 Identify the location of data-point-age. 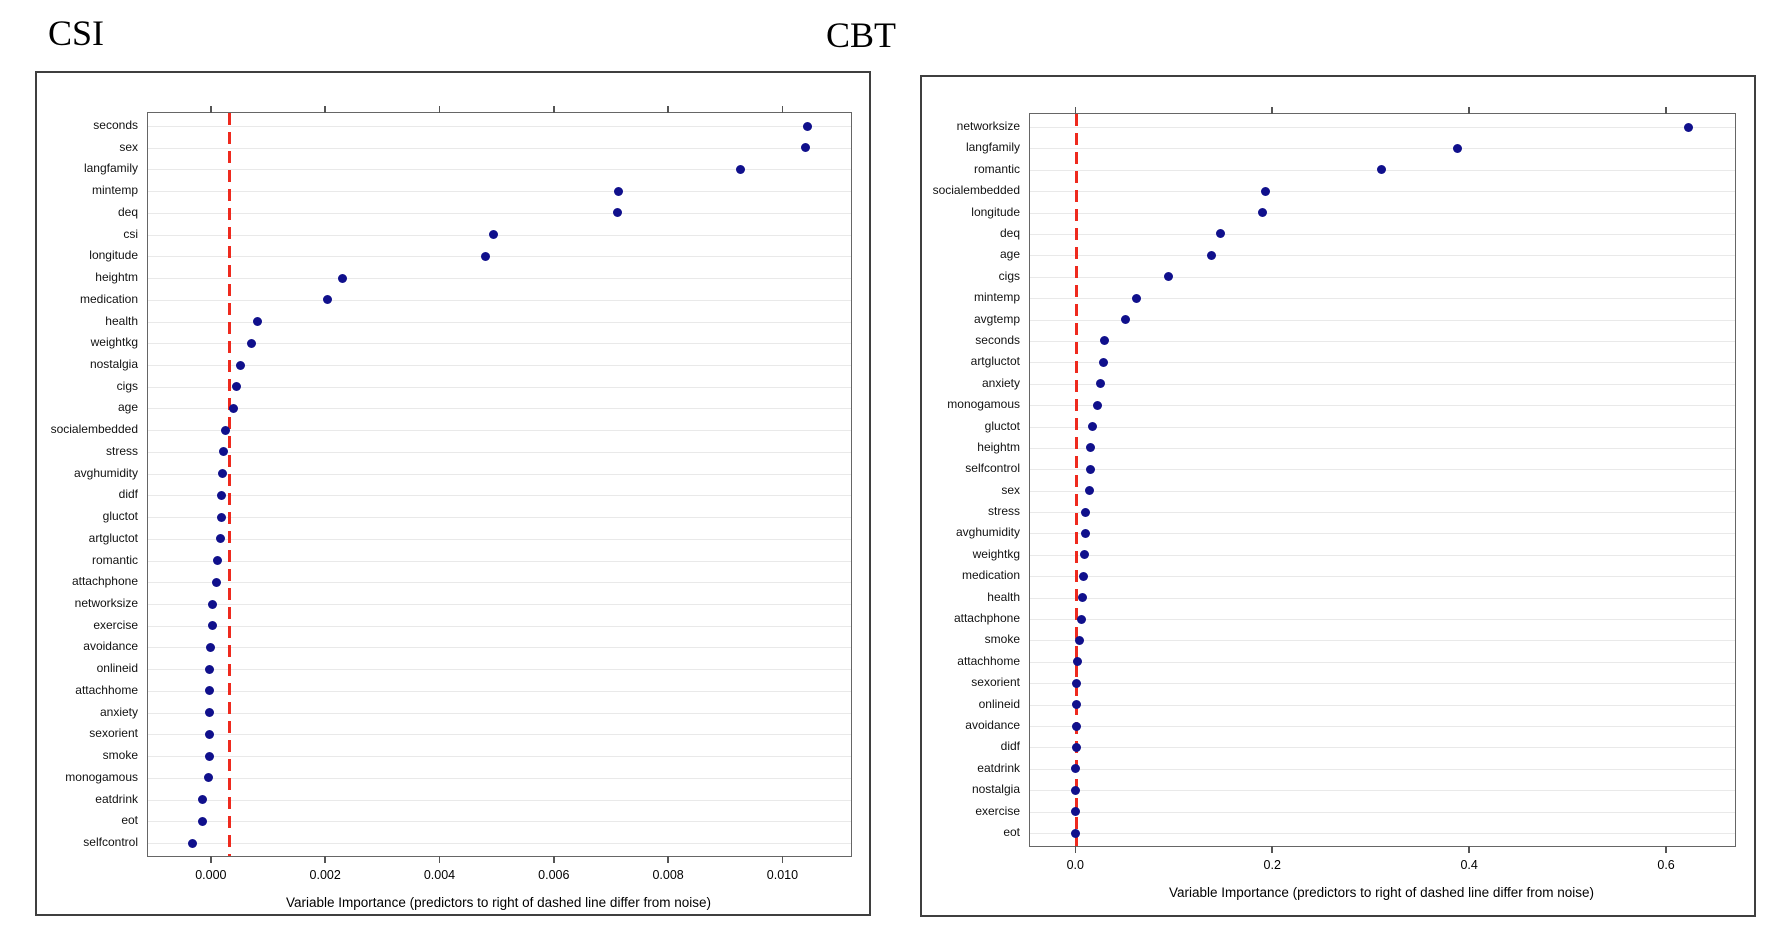
(234, 408).